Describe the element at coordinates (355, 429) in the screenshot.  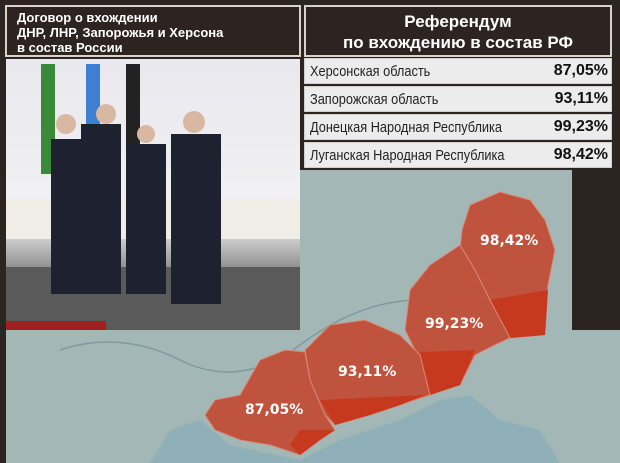
I see `sea` at that location.